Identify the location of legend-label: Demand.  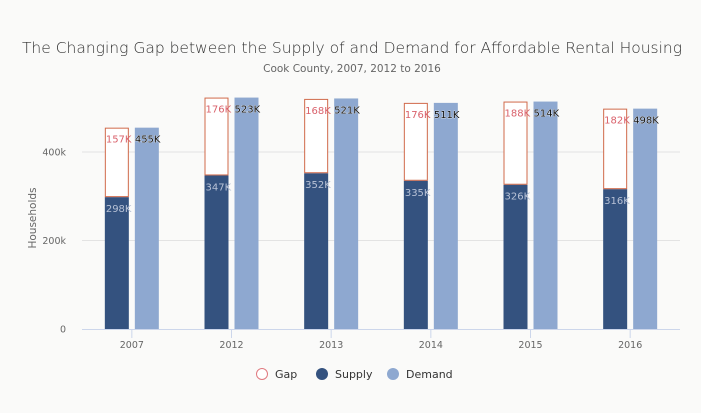
(429, 374).